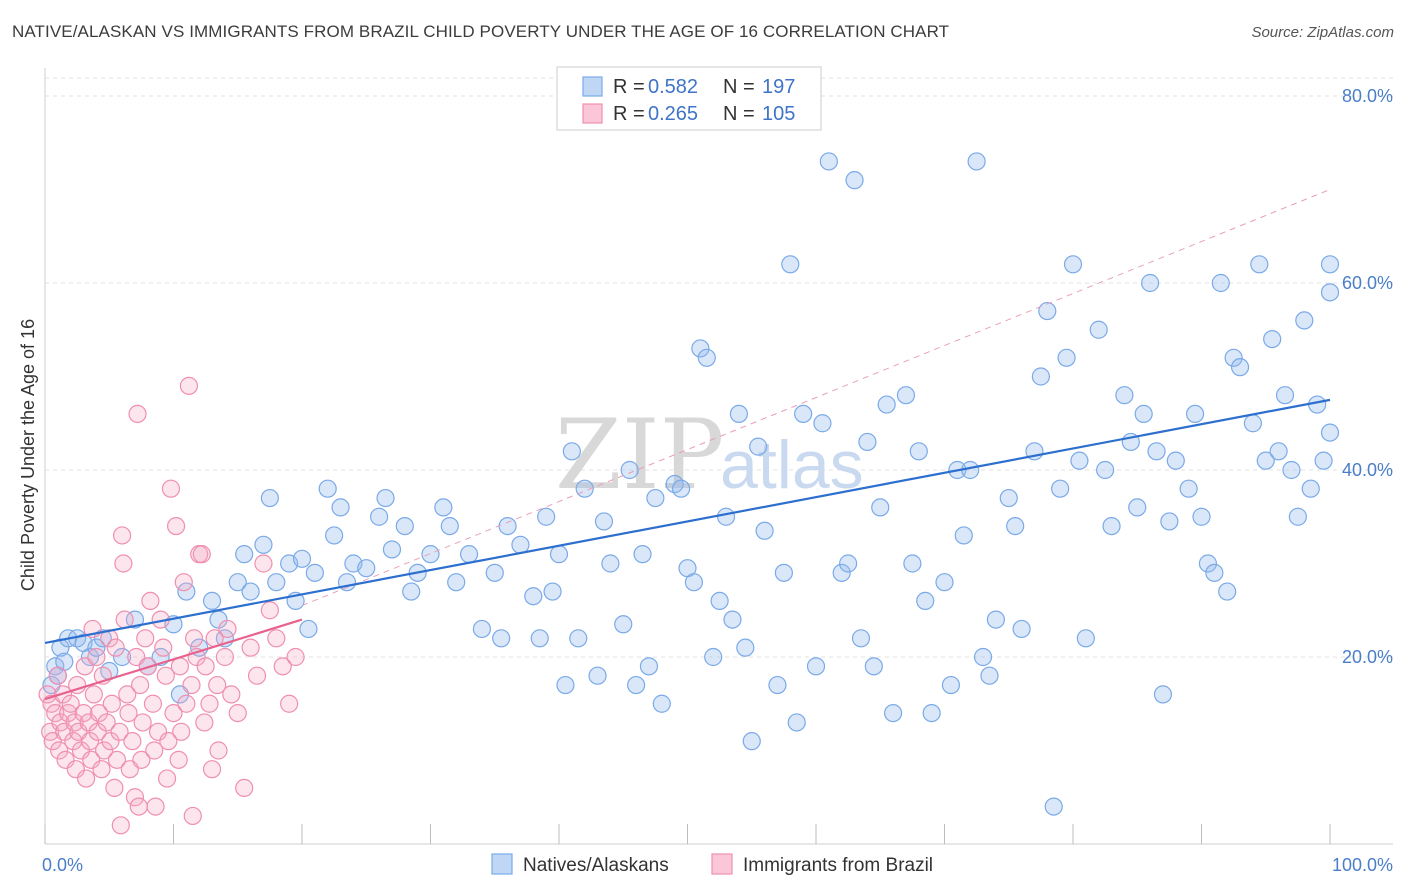  Describe the element at coordinates (709, 455) in the screenshot. I see `watermark: ZIP atlas` at that location.